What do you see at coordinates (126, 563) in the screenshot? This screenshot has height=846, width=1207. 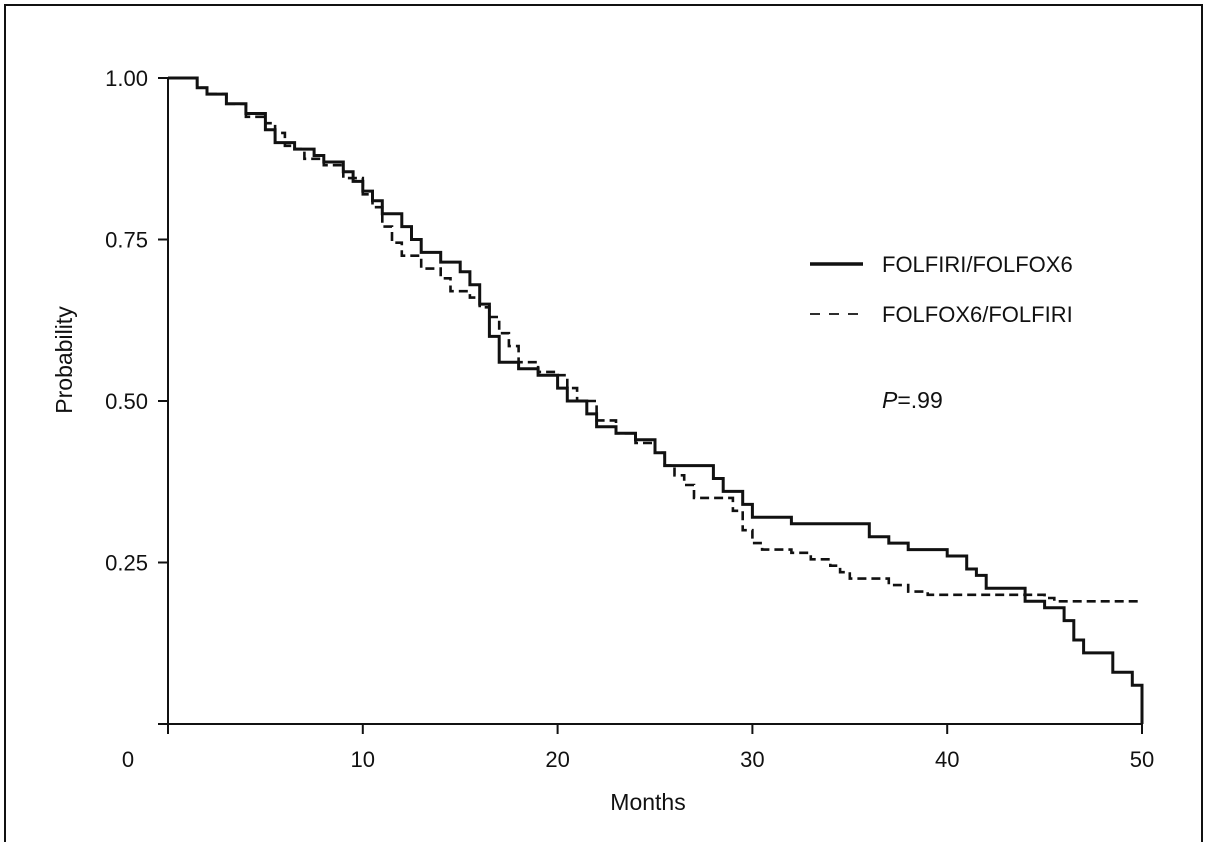 I see `y-tick-label: 0.25` at bounding box center [126, 563].